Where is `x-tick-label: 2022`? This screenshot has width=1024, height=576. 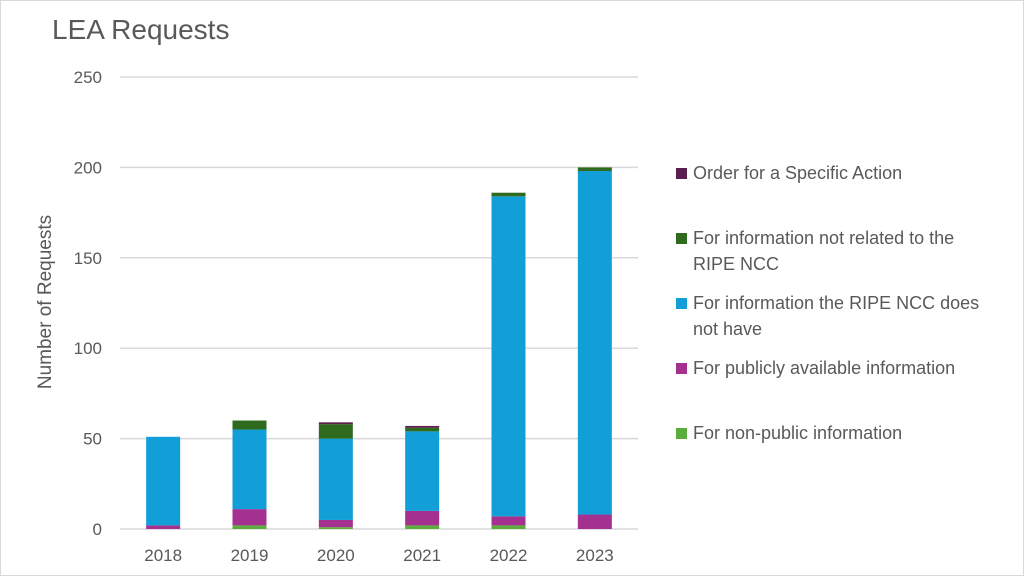
x-tick-label: 2022 is located at coordinates (509, 555).